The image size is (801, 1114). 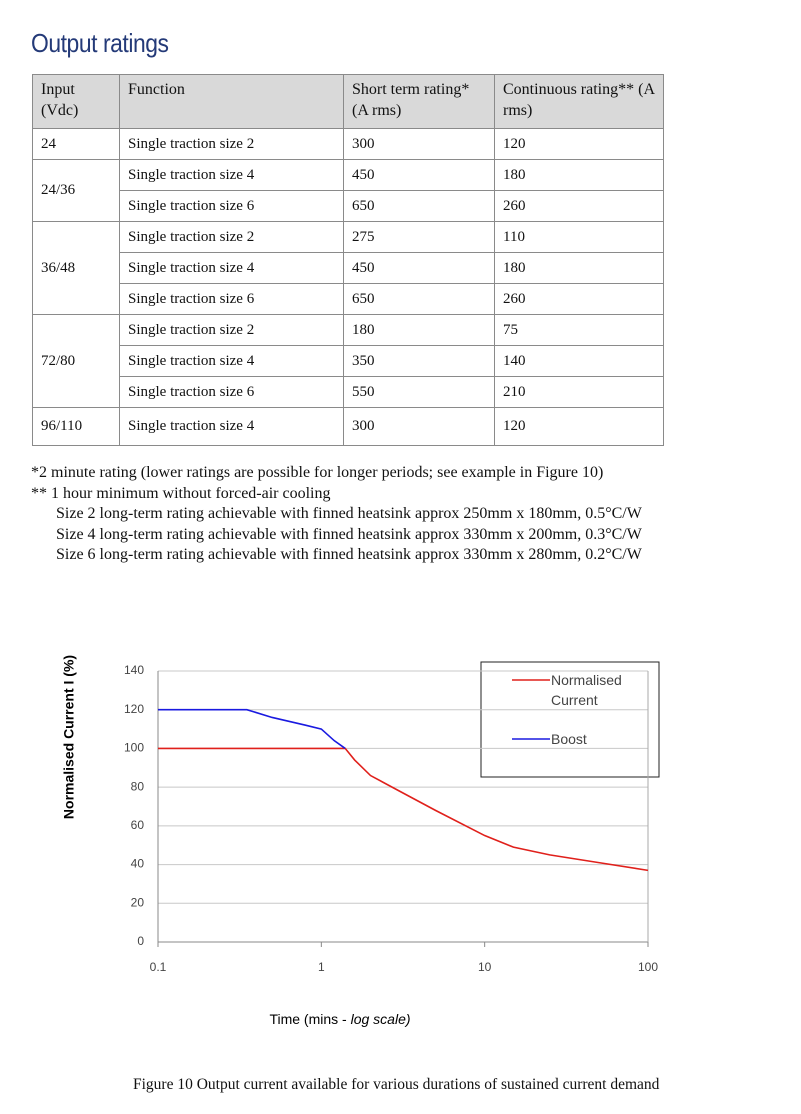 I want to click on header-cell: Input (Vdc), so click(x=76, y=101).